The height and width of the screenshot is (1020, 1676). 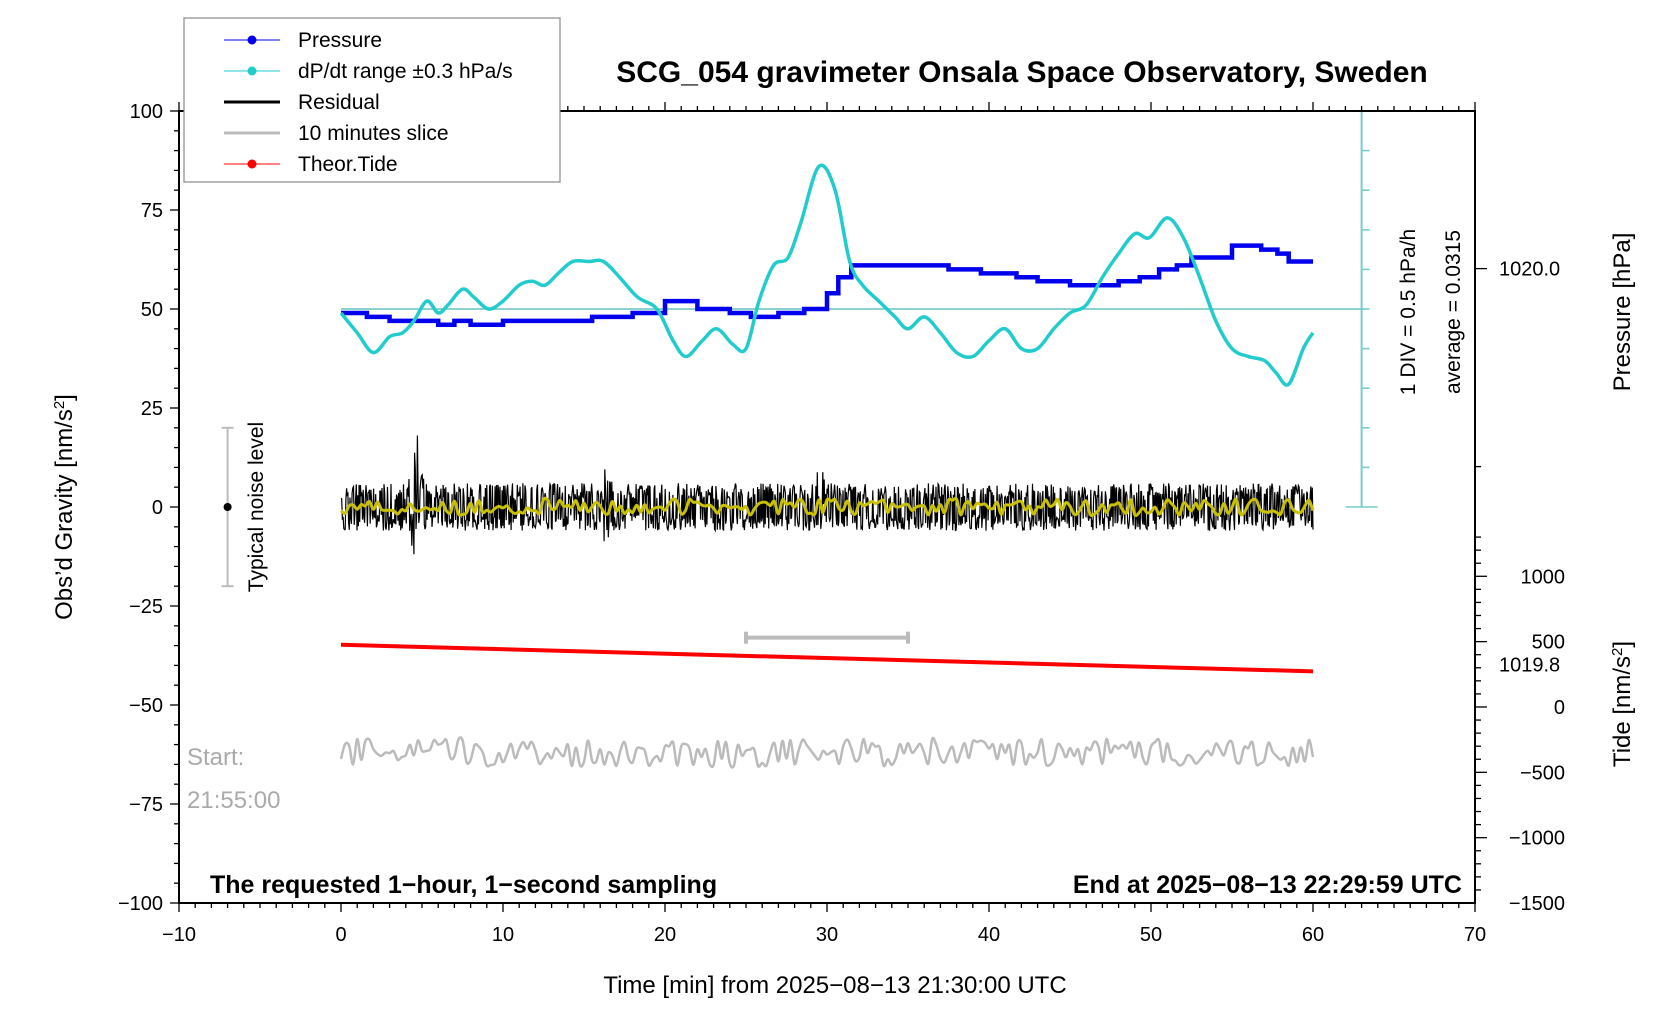 I want to click on pressure-tick-label: 1020.0, so click(x=1529, y=270).